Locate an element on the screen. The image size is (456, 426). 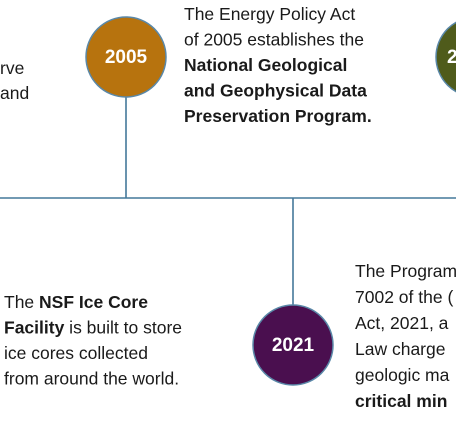
description-line: Law charge is located at coordinates (400, 349).